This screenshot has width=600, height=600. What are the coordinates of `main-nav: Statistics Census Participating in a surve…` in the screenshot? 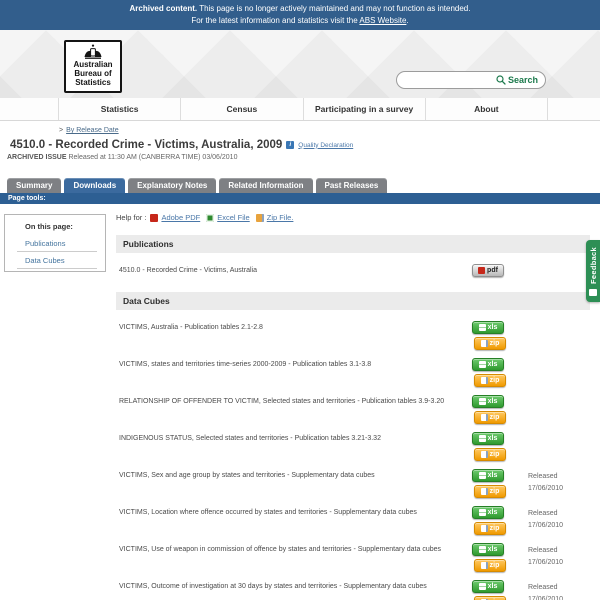 It's located at (300, 110).